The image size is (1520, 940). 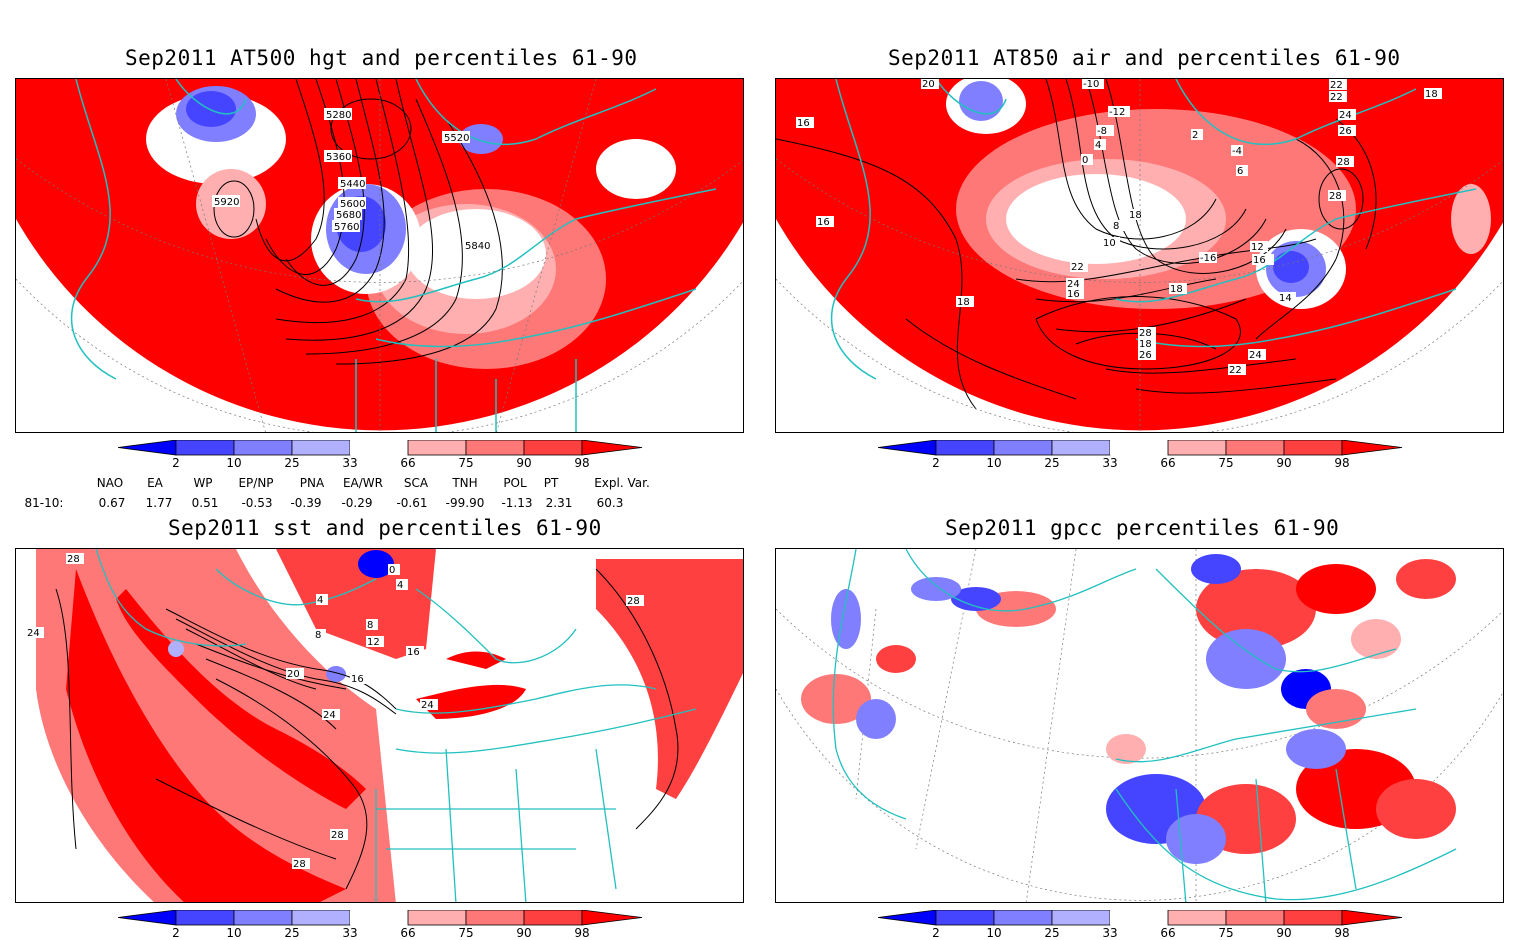 What do you see at coordinates (477, 246) in the screenshot?
I see `contour-label-text: 5840` at bounding box center [477, 246].